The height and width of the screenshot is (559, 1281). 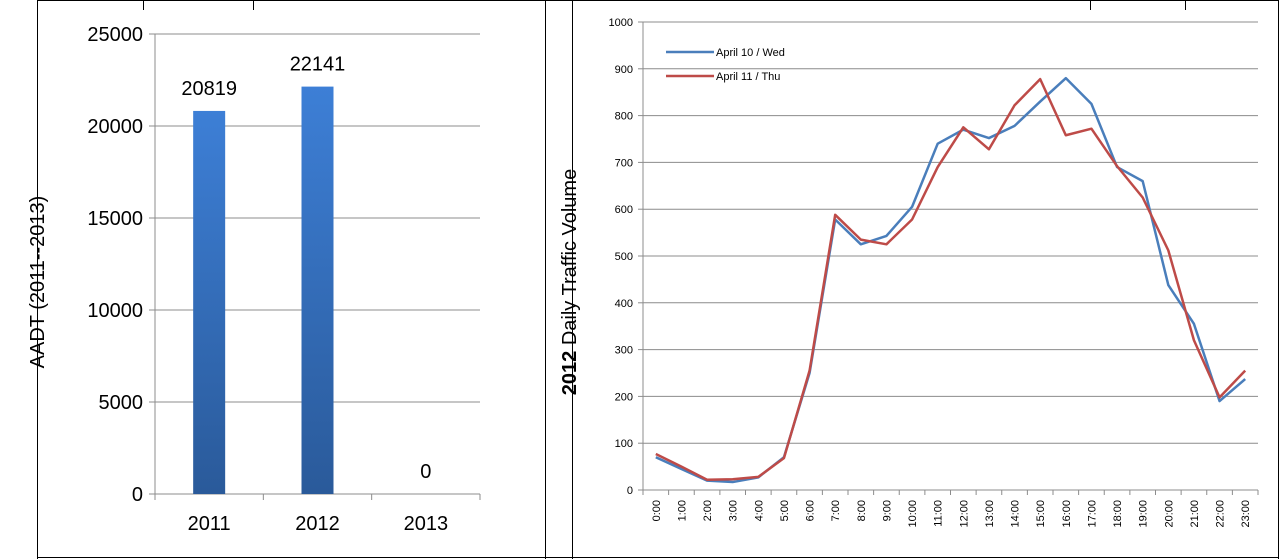 I want to click on line-x-tick-label: 17:00, so click(x=1092, y=514).